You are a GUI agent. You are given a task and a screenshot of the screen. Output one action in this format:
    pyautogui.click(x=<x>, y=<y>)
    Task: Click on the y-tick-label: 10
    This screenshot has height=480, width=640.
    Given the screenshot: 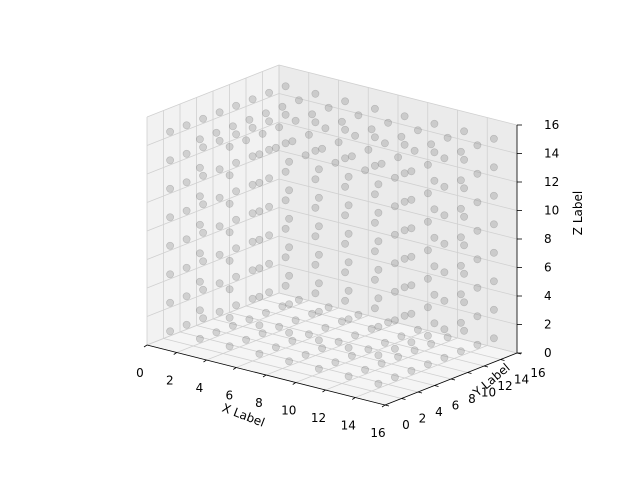 What is the action you would take?
    pyautogui.click(x=488, y=393)
    